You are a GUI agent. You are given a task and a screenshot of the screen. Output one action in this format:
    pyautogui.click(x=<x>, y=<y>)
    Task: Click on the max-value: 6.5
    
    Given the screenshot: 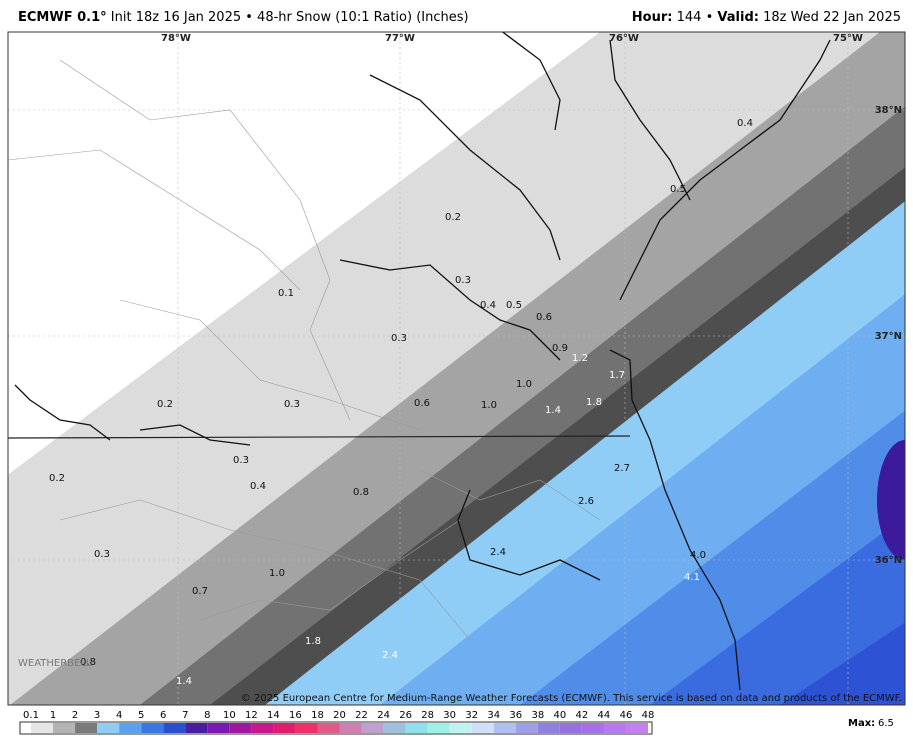 What is the action you would take?
    pyautogui.click(x=886, y=723)
    